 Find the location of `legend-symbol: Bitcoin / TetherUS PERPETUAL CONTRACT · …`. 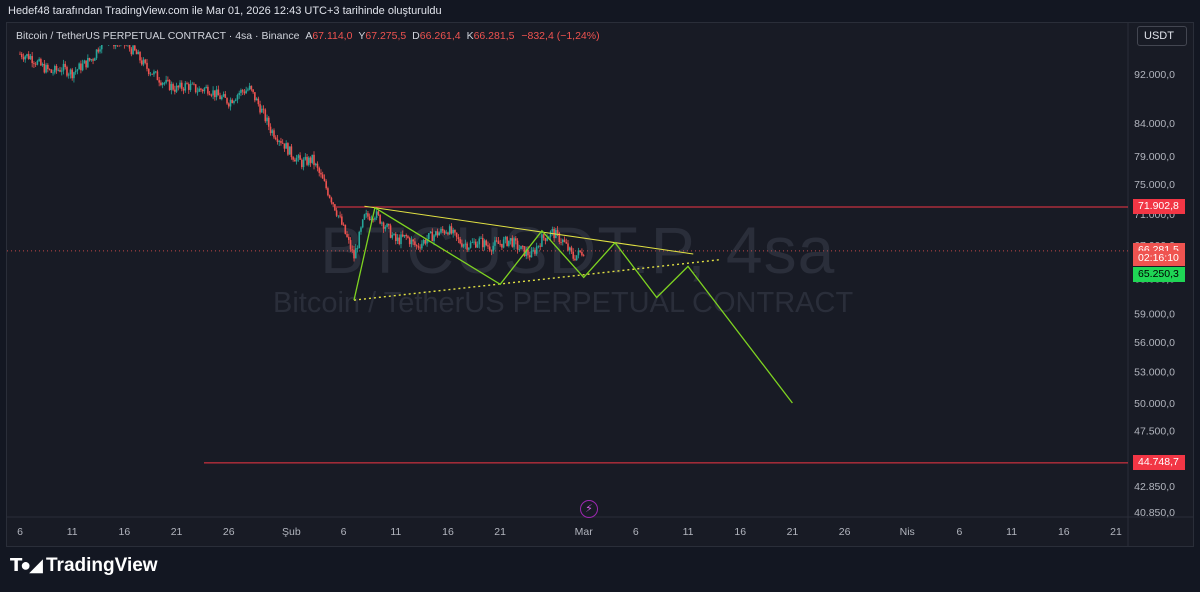

legend-symbol: Bitcoin / TetherUS PERPETUAL CONTRACT · … is located at coordinates (158, 36).